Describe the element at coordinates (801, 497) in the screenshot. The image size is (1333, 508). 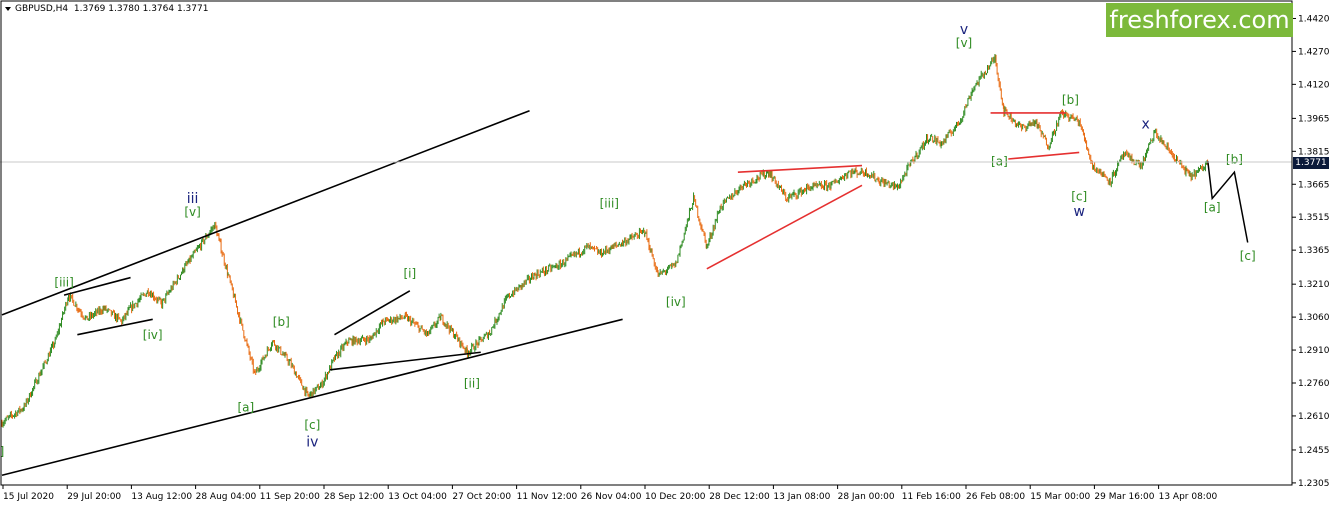
I see `x-tick-label: 13 Jan 08:00` at that location.